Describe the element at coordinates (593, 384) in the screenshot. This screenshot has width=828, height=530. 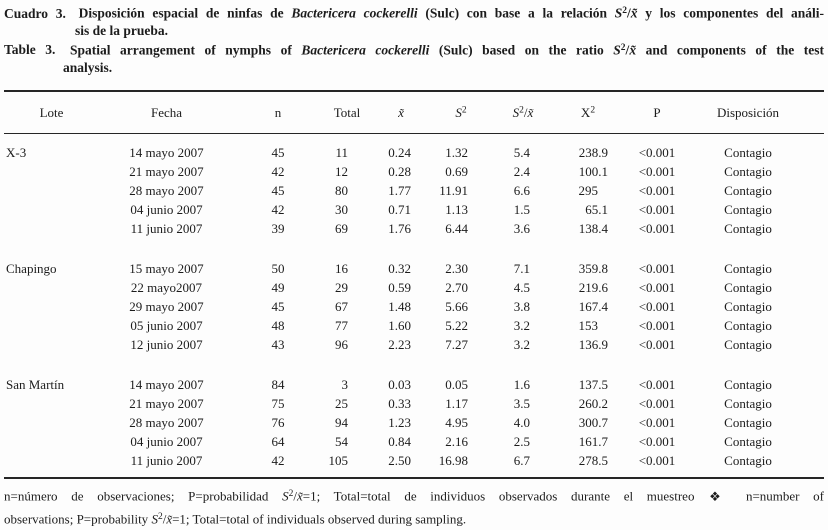
I see `cell-x2: 137.5` at that location.